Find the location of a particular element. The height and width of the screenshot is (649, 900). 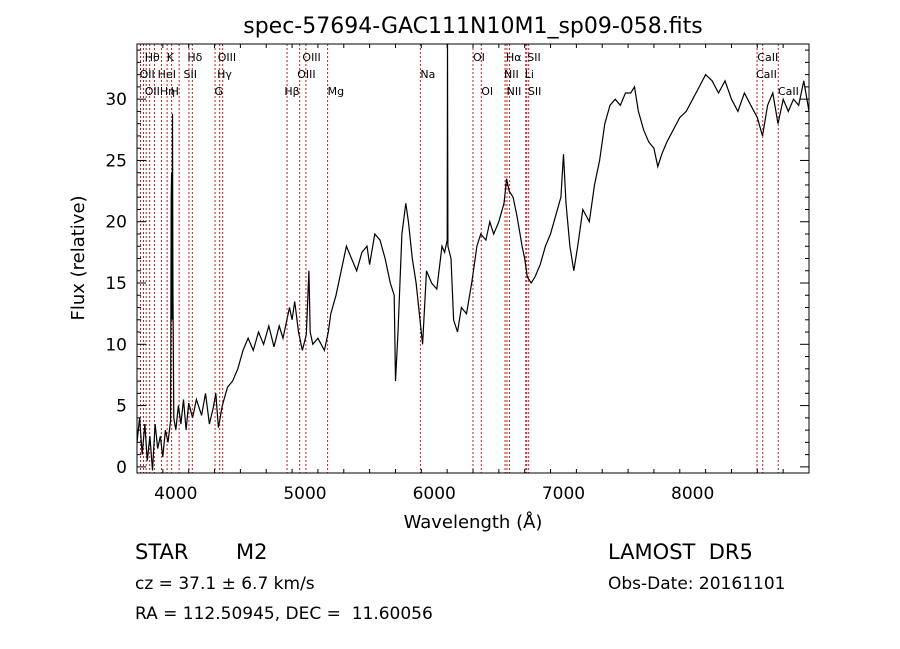

survey-name: LAMOST DR5 is located at coordinates (680, 552).